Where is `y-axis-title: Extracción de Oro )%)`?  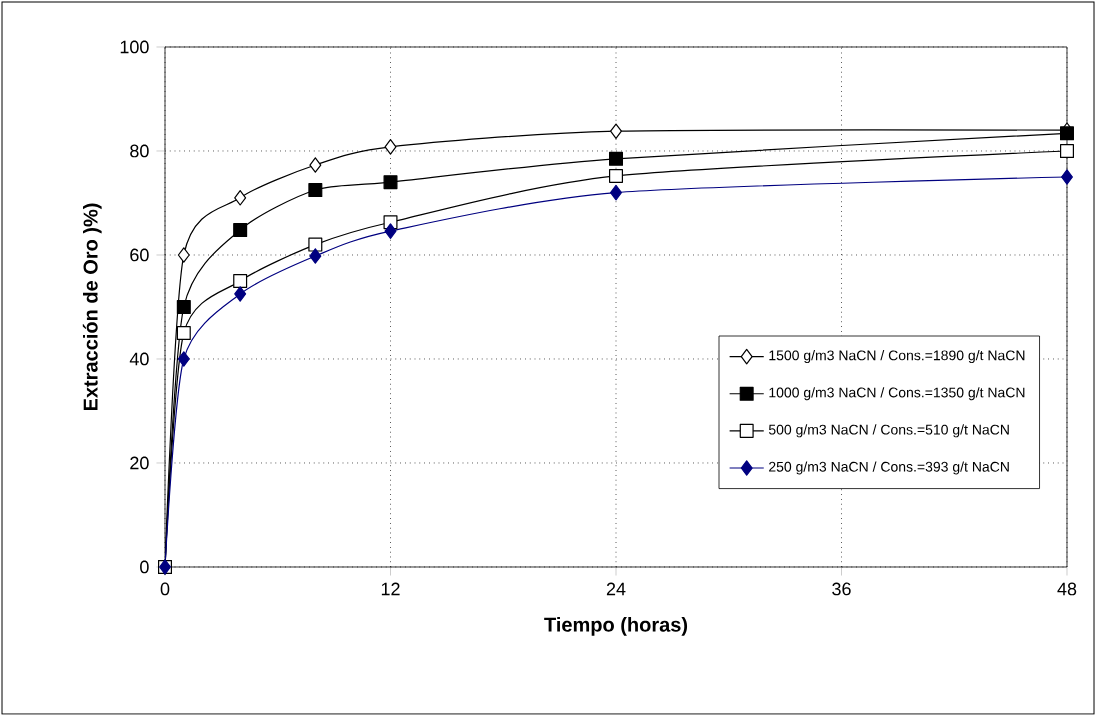 y-axis-title: Extracción de Oro )%) is located at coordinates (92, 307).